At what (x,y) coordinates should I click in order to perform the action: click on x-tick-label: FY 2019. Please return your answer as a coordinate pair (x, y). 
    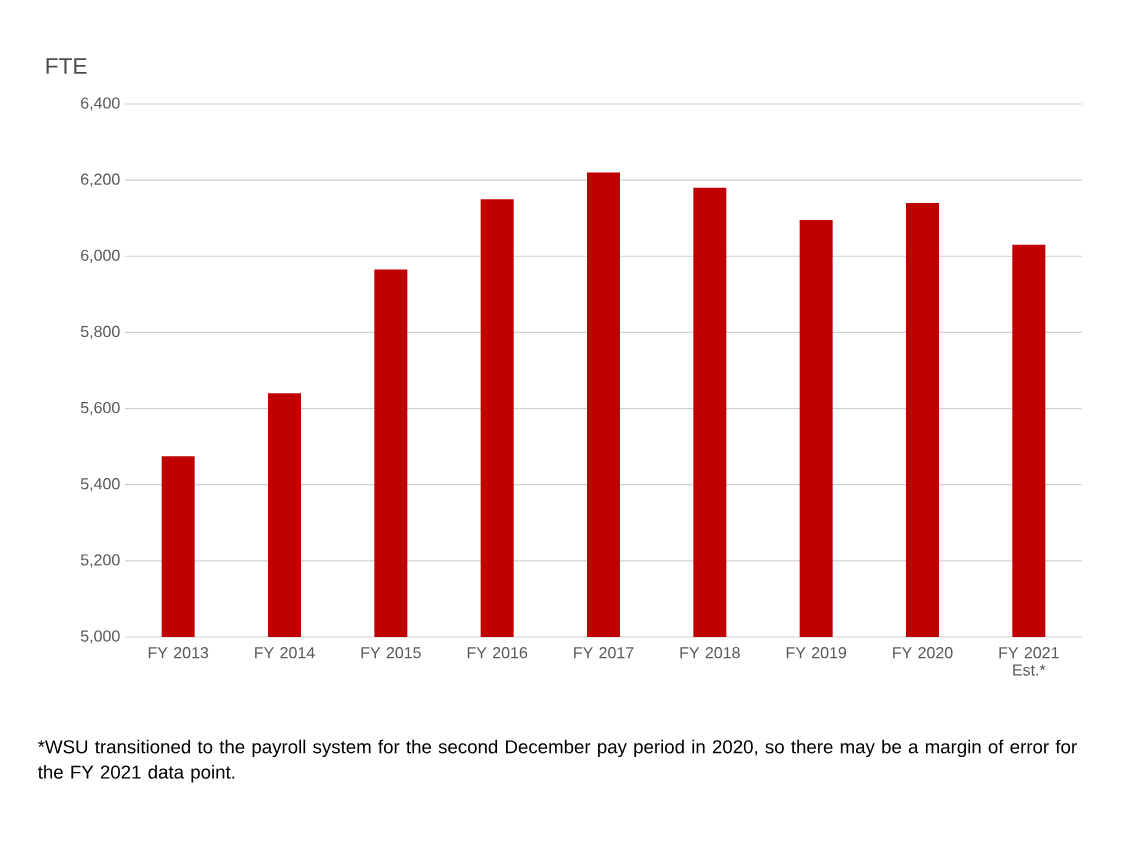
    Looking at the image, I should click on (816, 653).